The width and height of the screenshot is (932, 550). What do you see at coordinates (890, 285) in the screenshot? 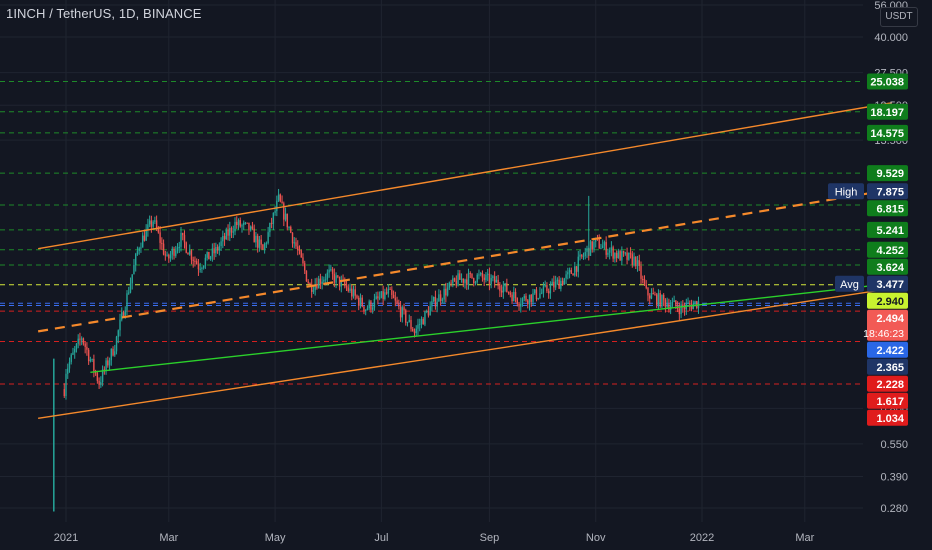
I see `price-tag-label: 3.477` at bounding box center [890, 285].